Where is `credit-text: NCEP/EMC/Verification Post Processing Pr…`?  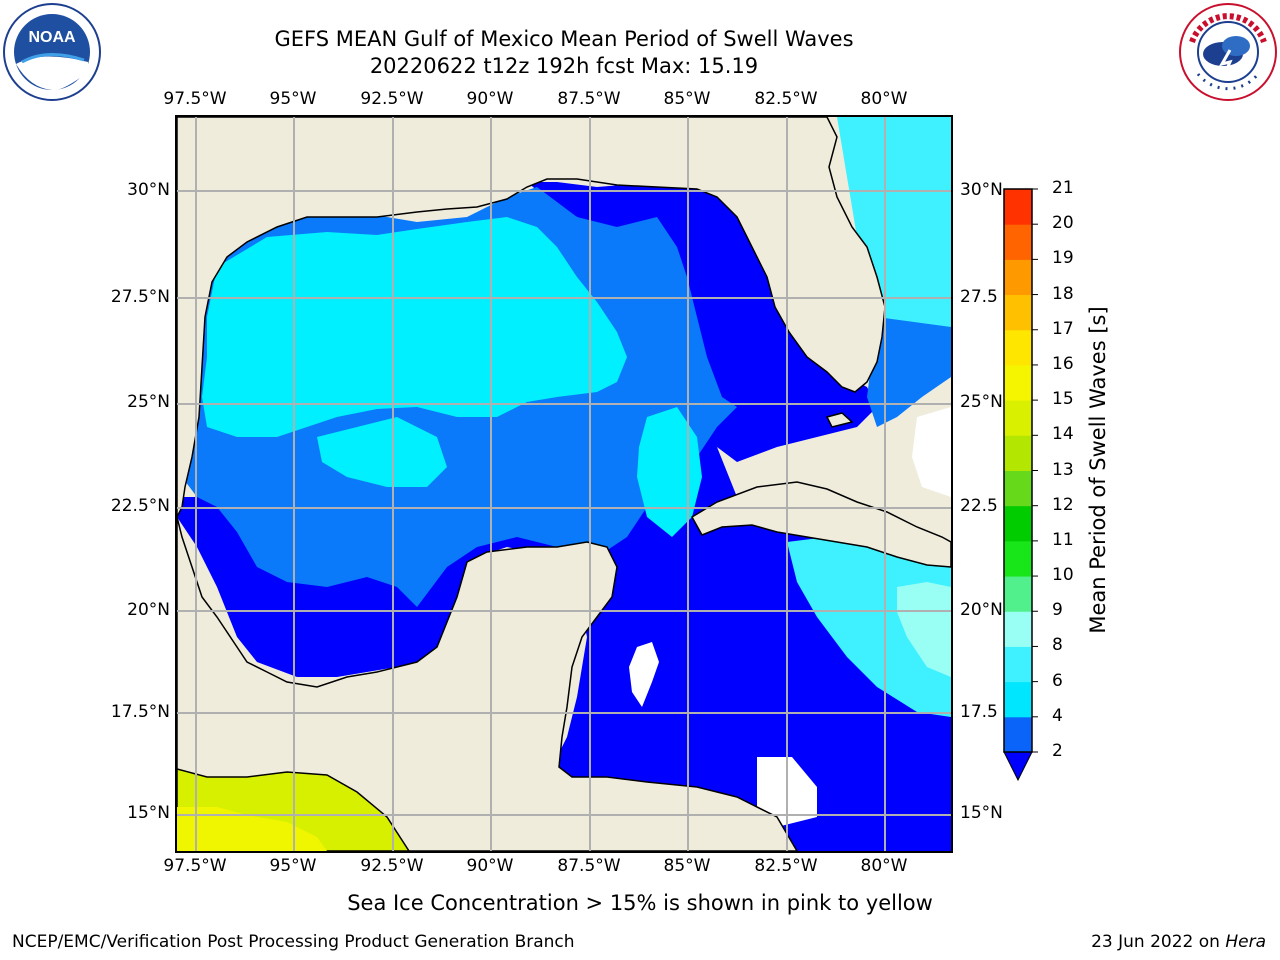
credit-text: NCEP/EMC/Verification Post Processing Pr… is located at coordinates (293, 942).